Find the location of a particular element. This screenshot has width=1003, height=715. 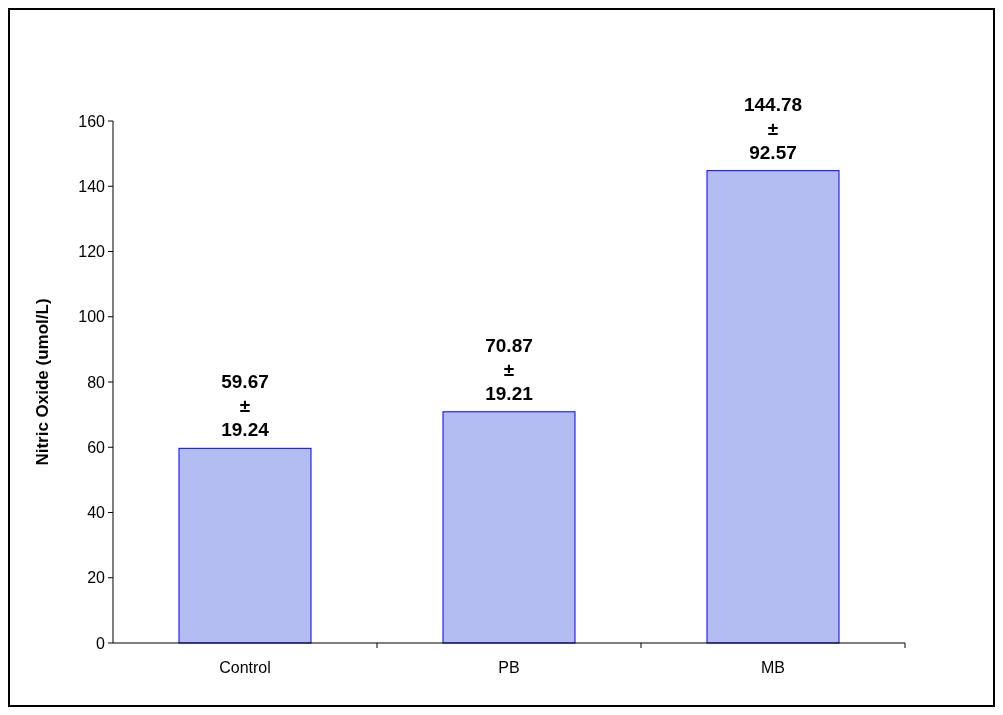

y-axis-title: Nitric Oxide (umol/L) is located at coordinates (42, 382).